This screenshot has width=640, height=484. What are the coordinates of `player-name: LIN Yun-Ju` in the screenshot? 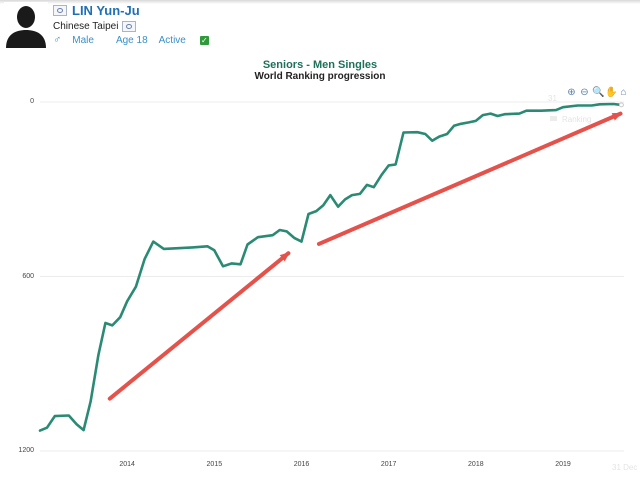 It's located at (106, 10).